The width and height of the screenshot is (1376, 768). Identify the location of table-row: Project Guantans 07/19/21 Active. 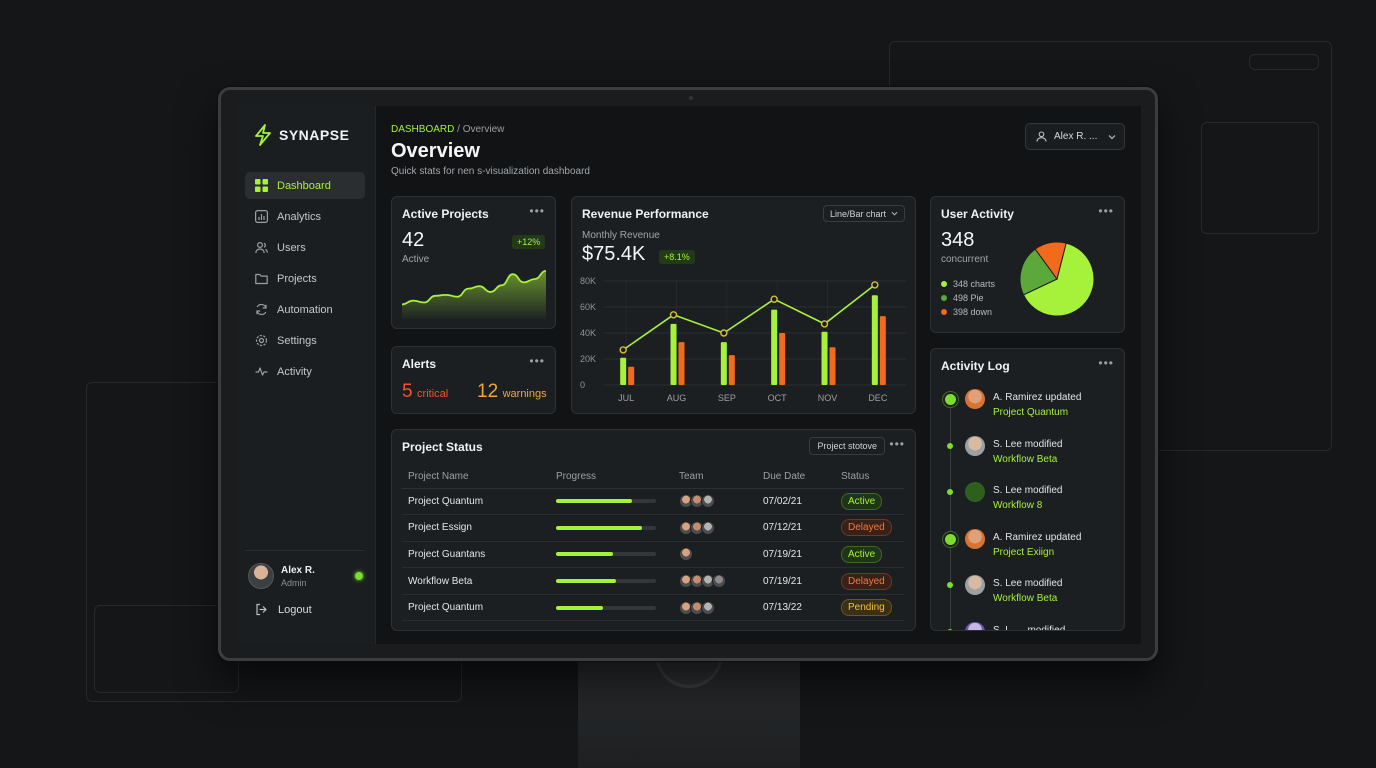
(653, 555).